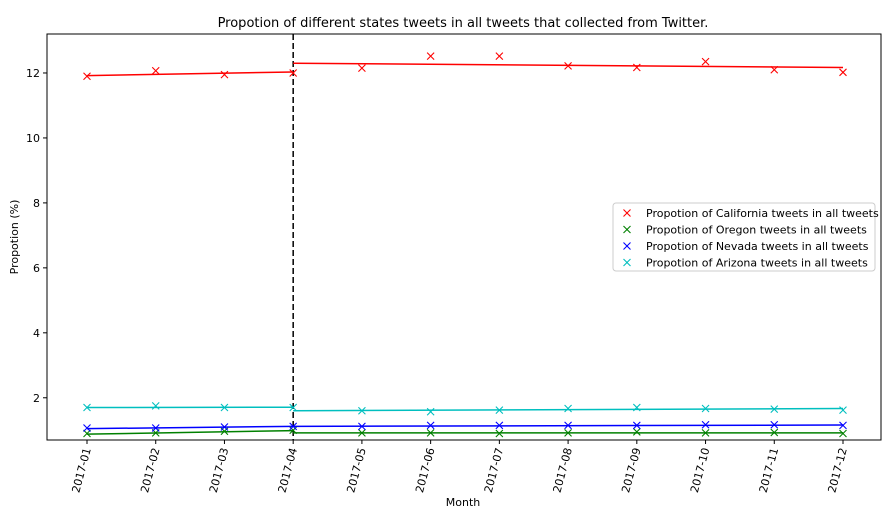 This screenshot has height=526, width=895. I want to click on x-tick-label: 2017-09, so click(631, 470).